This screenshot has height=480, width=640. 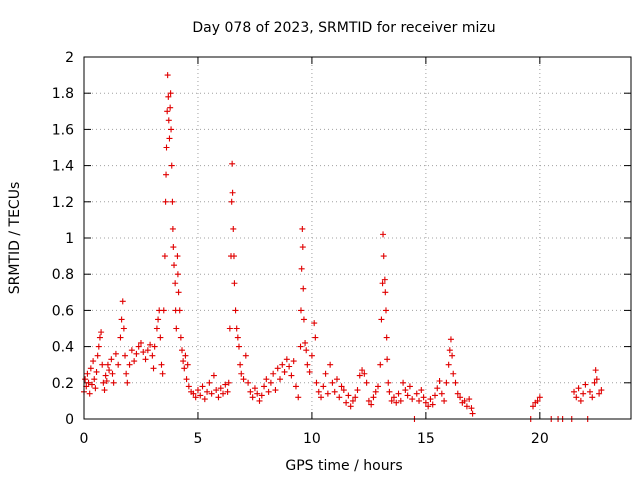 What do you see at coordinates (343, 466) in the screenshot?
I see `x-axis-label: GPS time / hours` at bounding box center [343, 466].